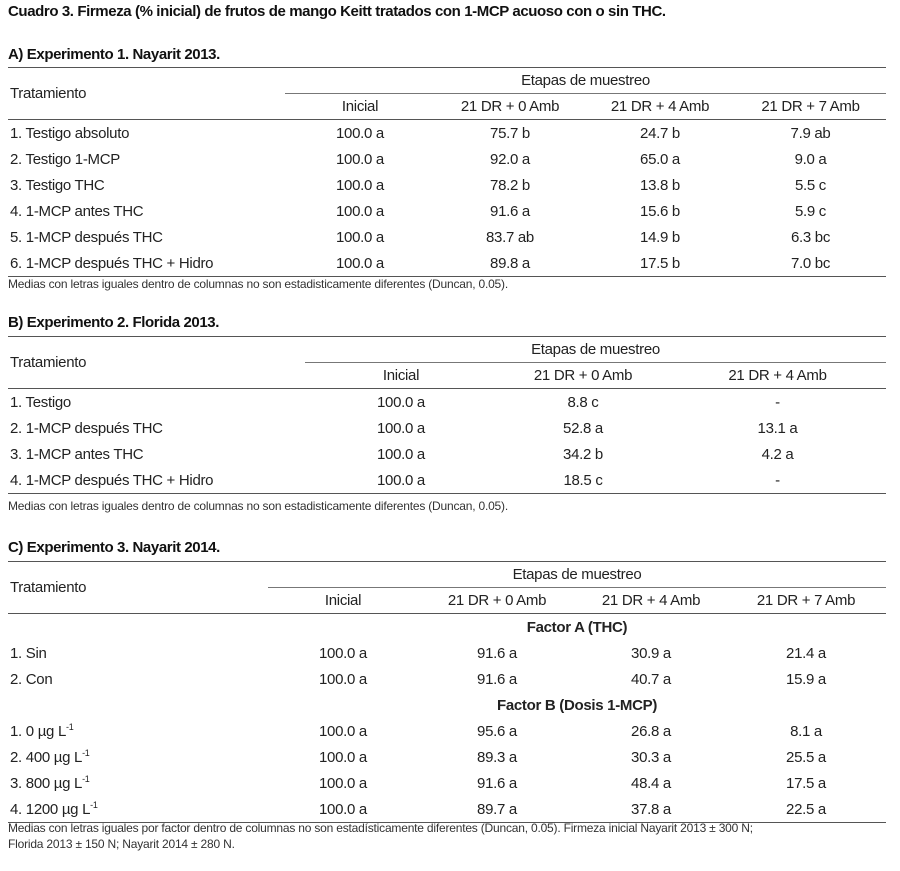  I want to click on cell-value: 13.1 a, so click(777, 428).